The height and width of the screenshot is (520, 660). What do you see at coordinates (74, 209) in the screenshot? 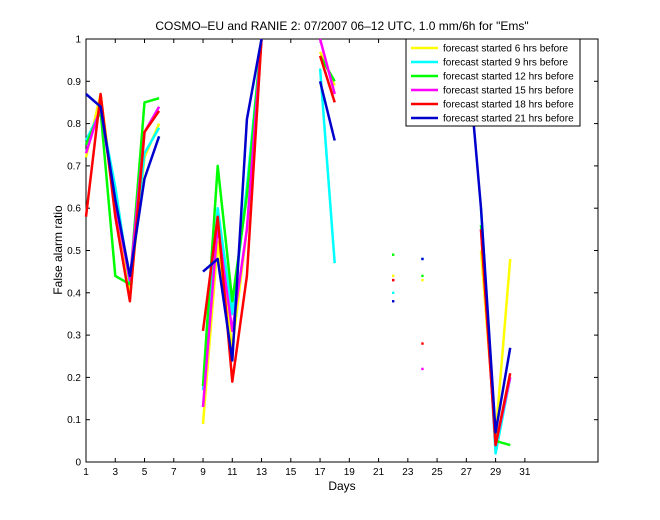
I see `y-tick-label: 0.6` at bounding box center [74, 209].